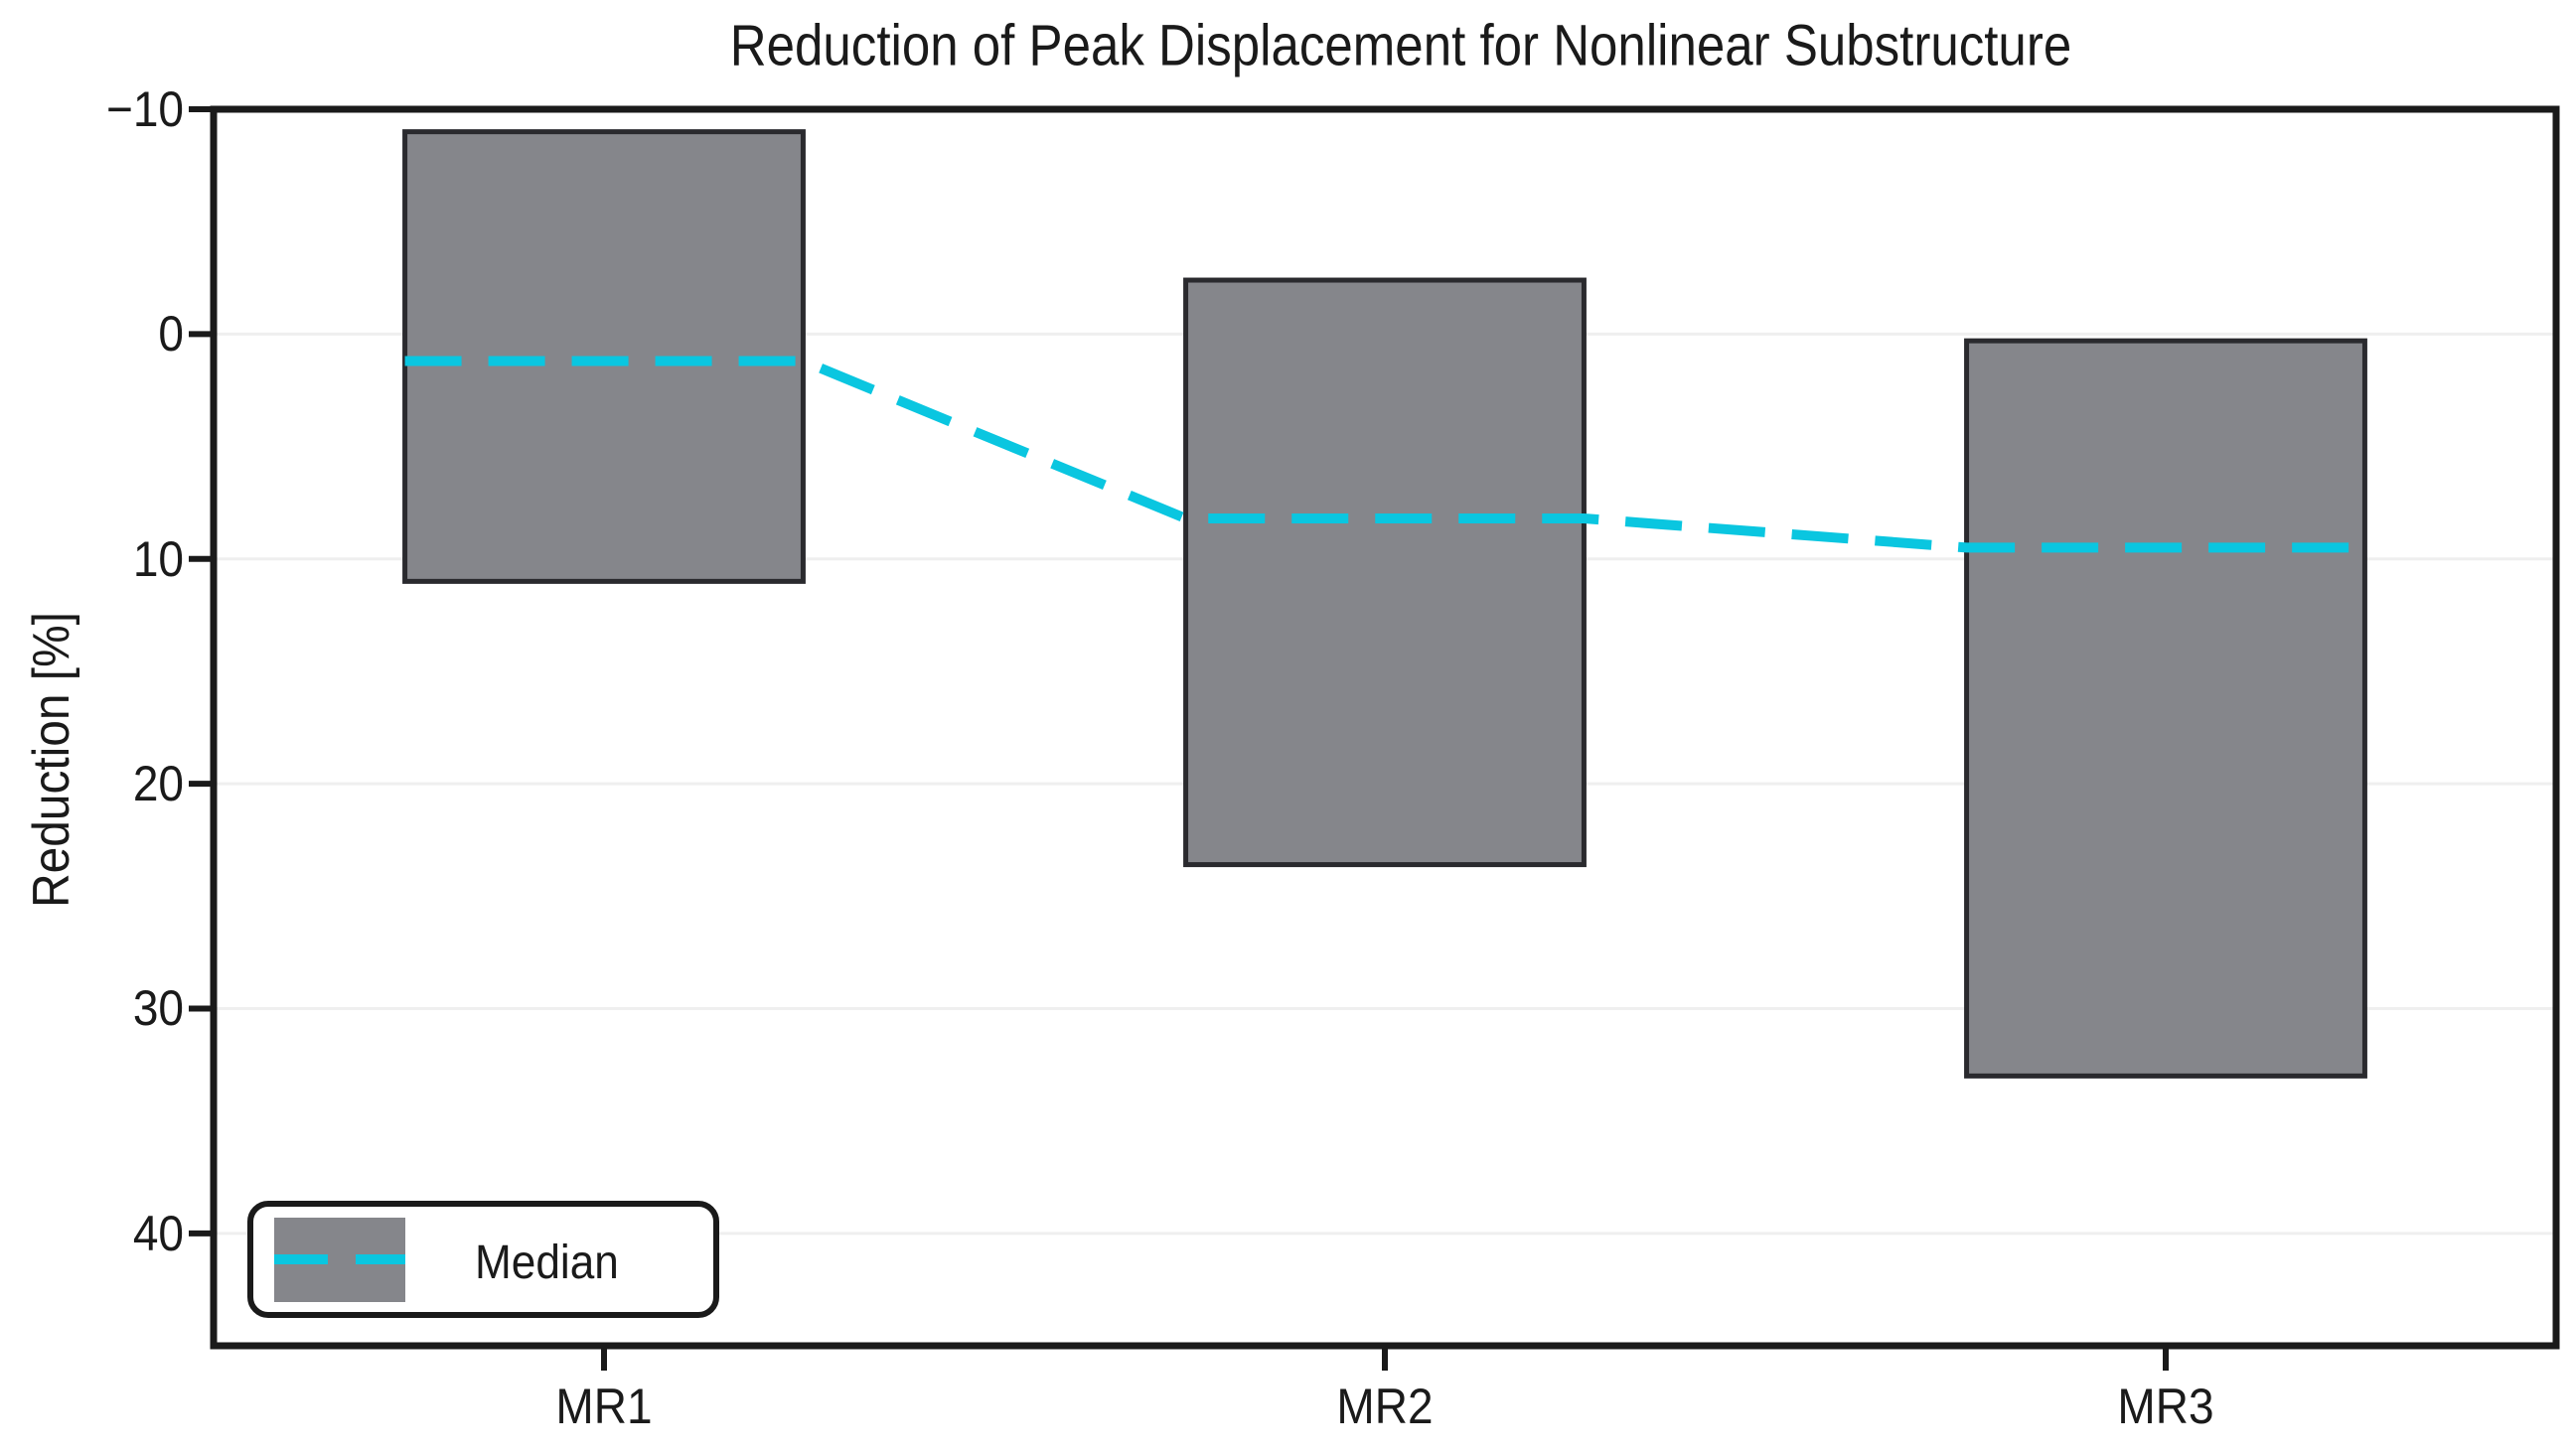  Describe the element at coordinates (2166, 708) in the screenshot. I see `bar-MR3` at that location.